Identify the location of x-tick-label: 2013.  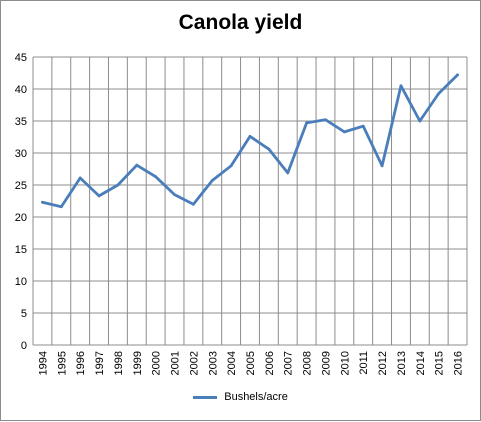
(402, 363).